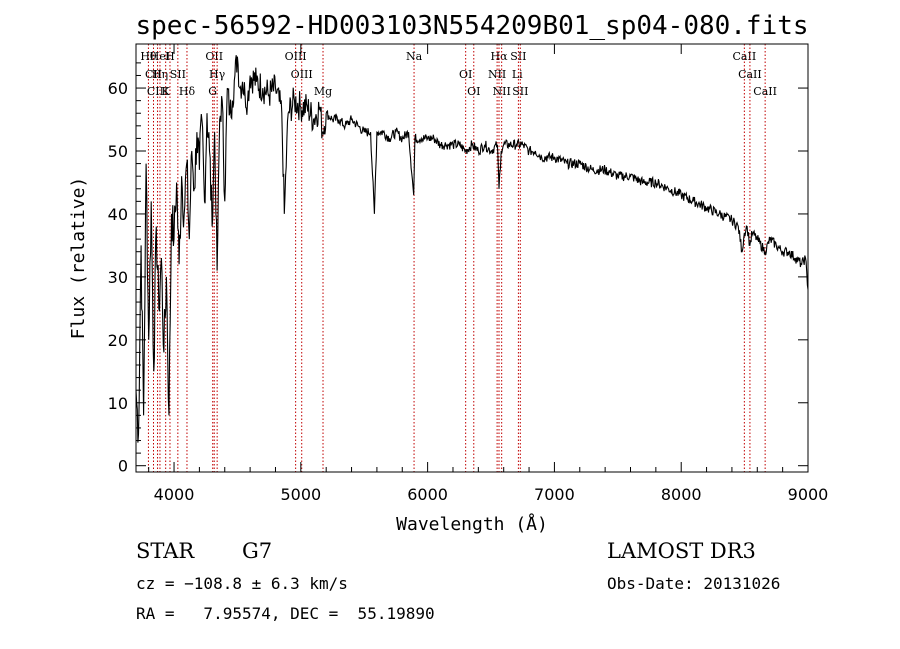 This screenshot has width=900, height=649. Describe the element at coordinates (694, 583) in the screenshot. I see `observation-date: Obs-Date: 20131026` at that location.